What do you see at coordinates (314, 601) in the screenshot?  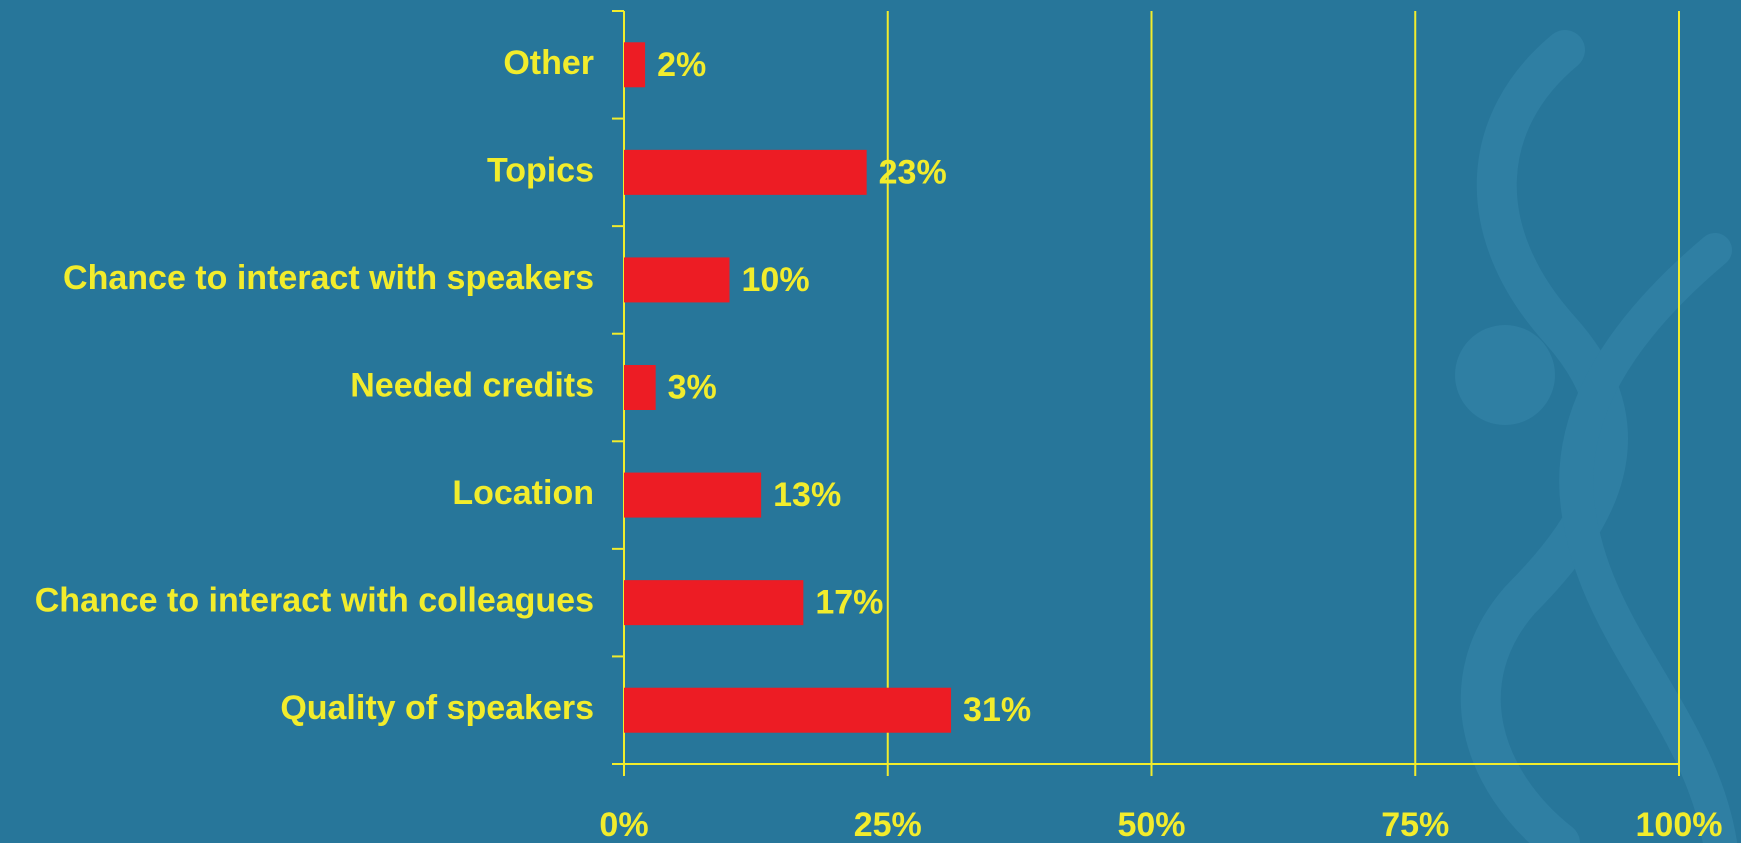 I see `y-tick-label: Chance to interact with colleagues` at bounding box center [314, 601].